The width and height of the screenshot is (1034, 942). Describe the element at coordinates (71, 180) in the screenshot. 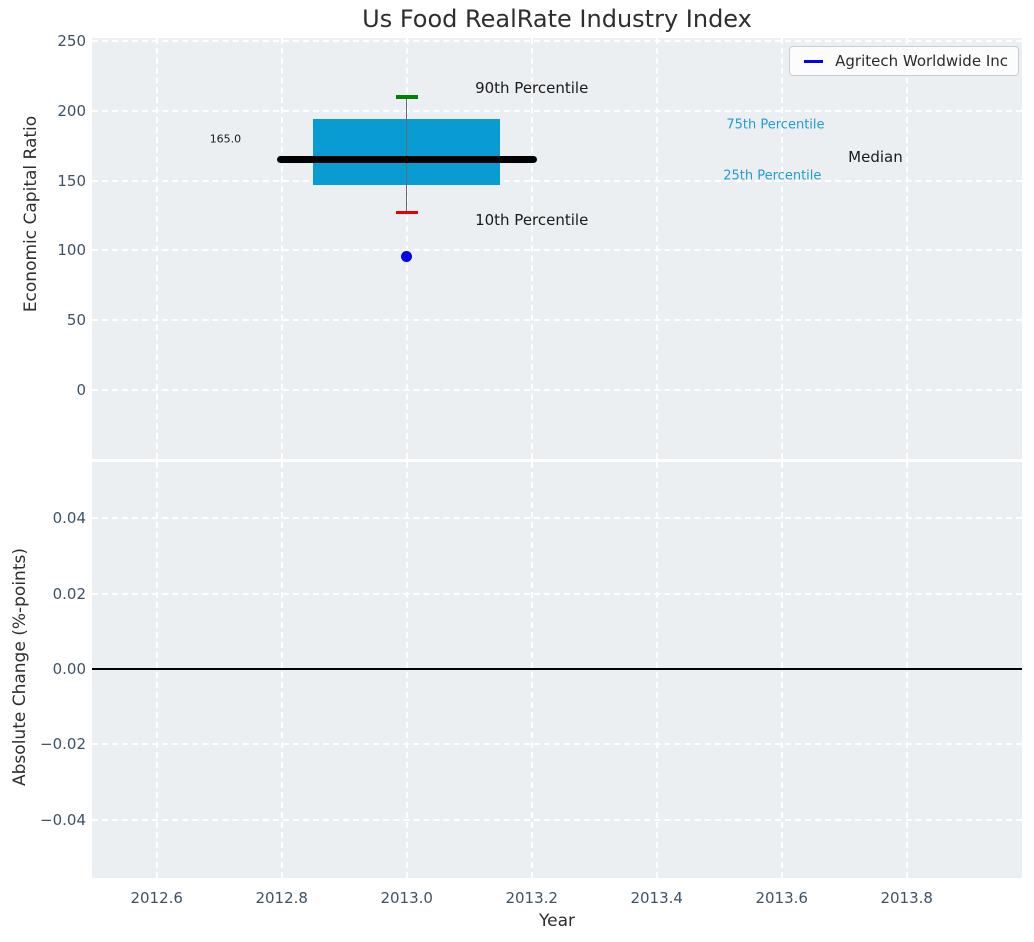

I see `y-tick-label: 150` at that location.